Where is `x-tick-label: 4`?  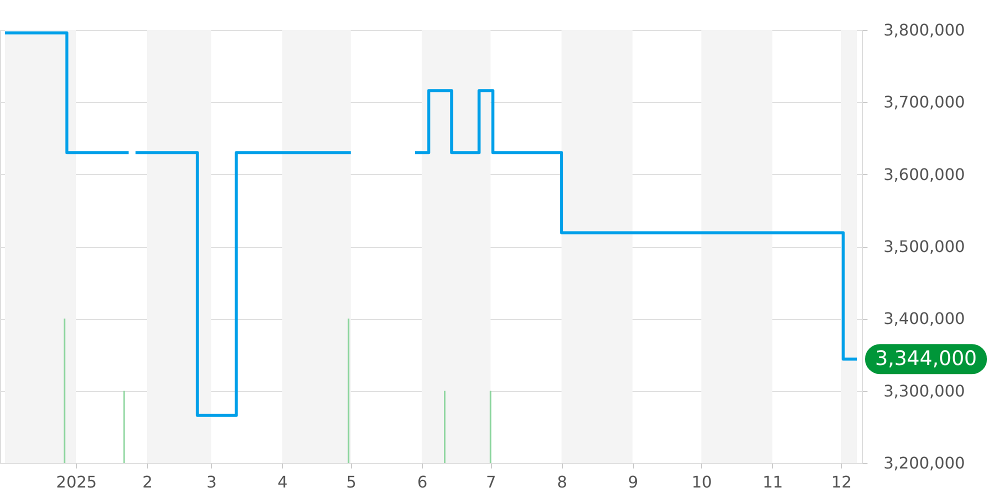 x-tick-label: 4 is located at coordinates (283, 482).